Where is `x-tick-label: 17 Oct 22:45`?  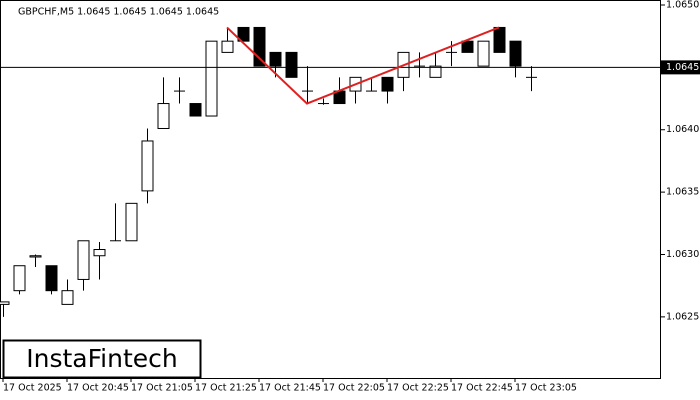
x-tick-label: 17 Oct 22:45 is located at coordinates (482, 388).